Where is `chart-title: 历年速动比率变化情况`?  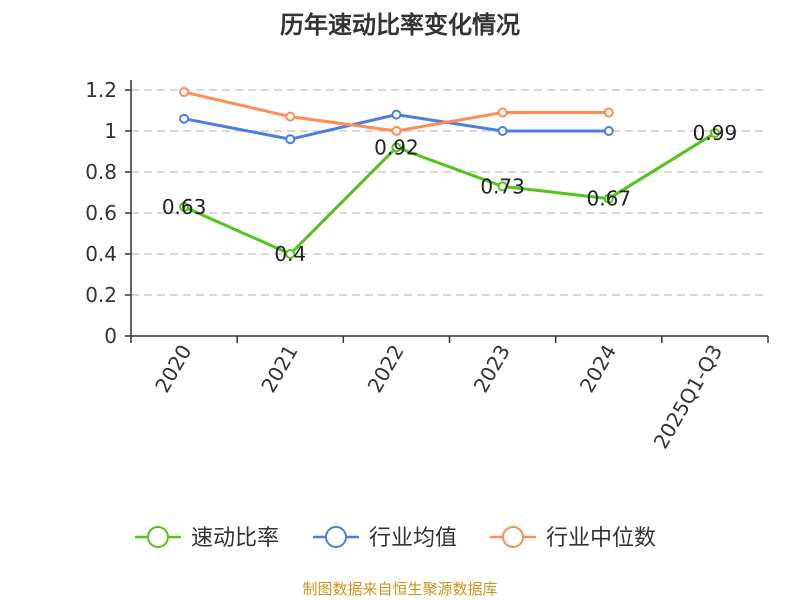
chart-title: 历年速动比率变化情况 is located at coordinates (400, 25).